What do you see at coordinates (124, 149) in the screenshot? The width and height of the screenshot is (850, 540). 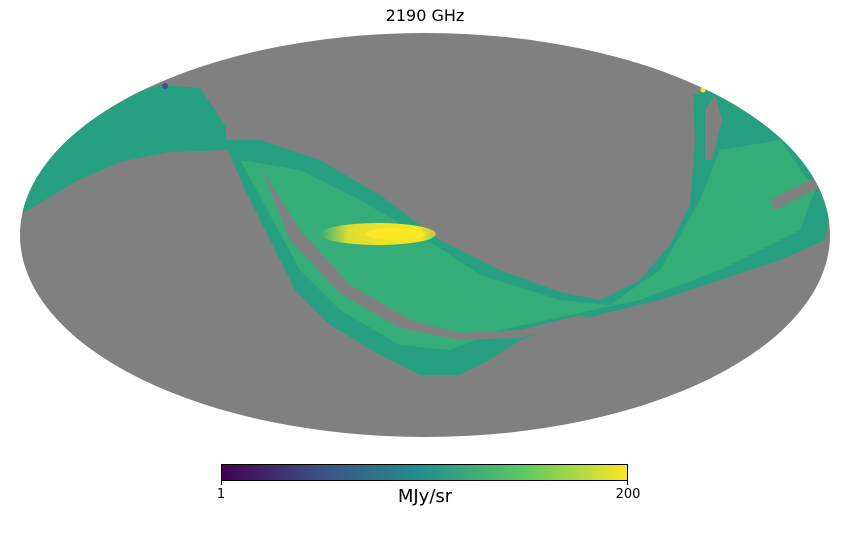 I see `coverage-region-upper-left` at bounding box center [124, 149].